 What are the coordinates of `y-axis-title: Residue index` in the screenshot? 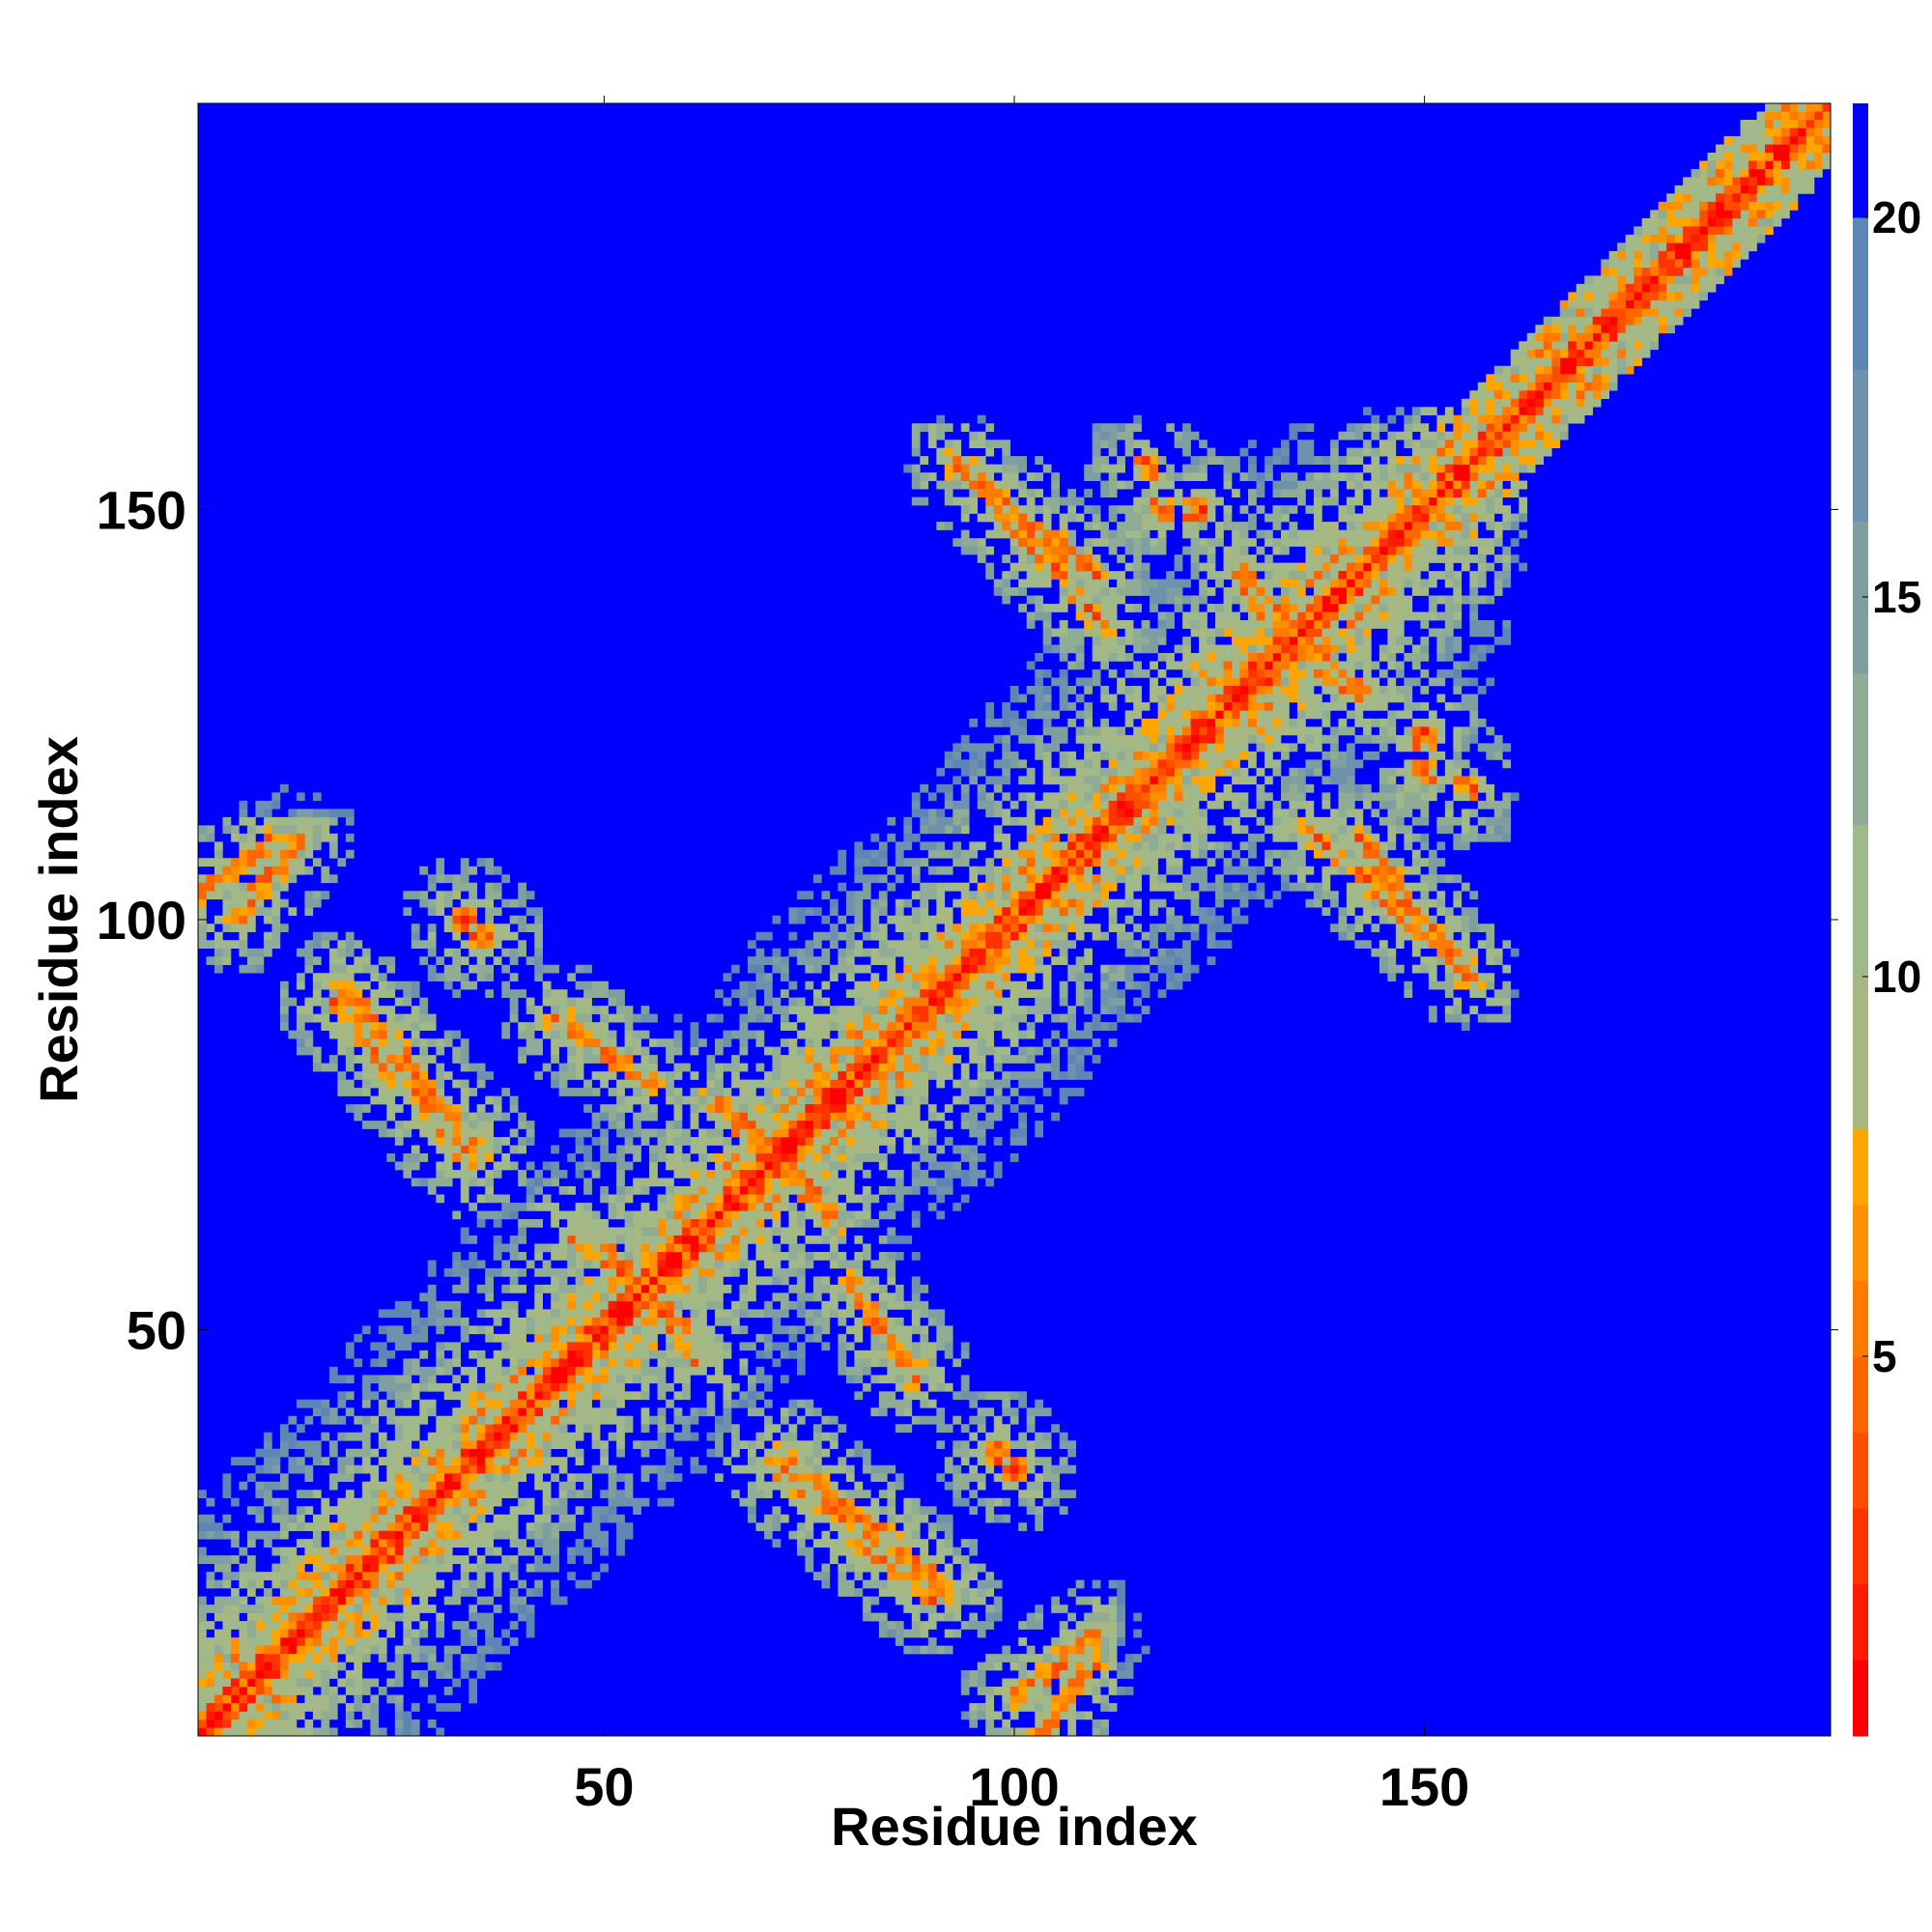 It's located at (58, 919).